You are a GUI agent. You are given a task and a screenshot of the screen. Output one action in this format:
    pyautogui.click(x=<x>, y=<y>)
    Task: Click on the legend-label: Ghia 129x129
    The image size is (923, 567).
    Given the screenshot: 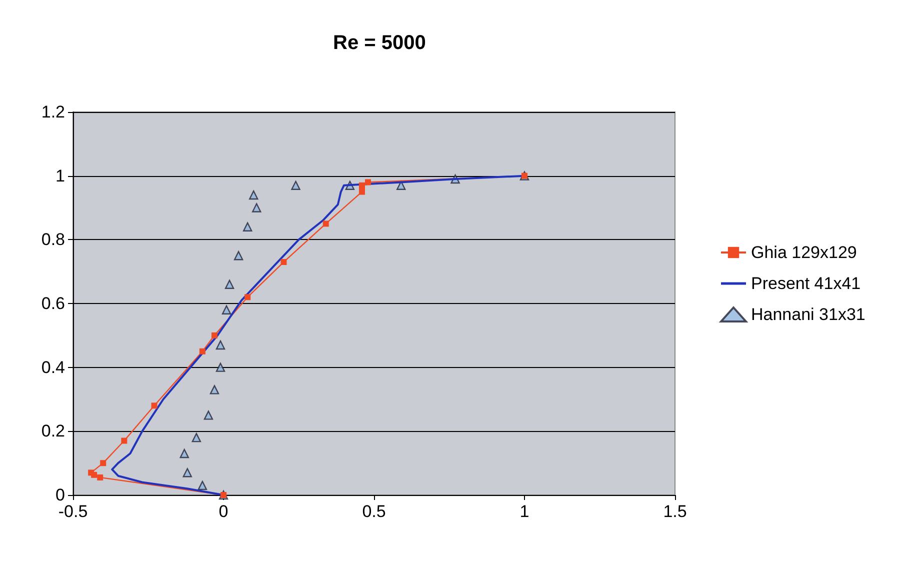 What is the action you would take?
    pyautogui.click(x=804, y=252)
    